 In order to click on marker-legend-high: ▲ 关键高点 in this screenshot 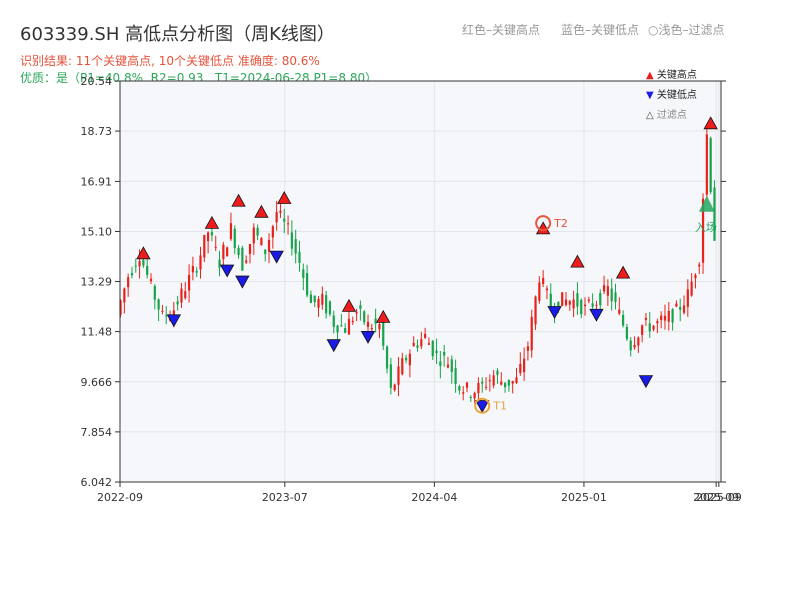, I will do `click(671, 73)`.